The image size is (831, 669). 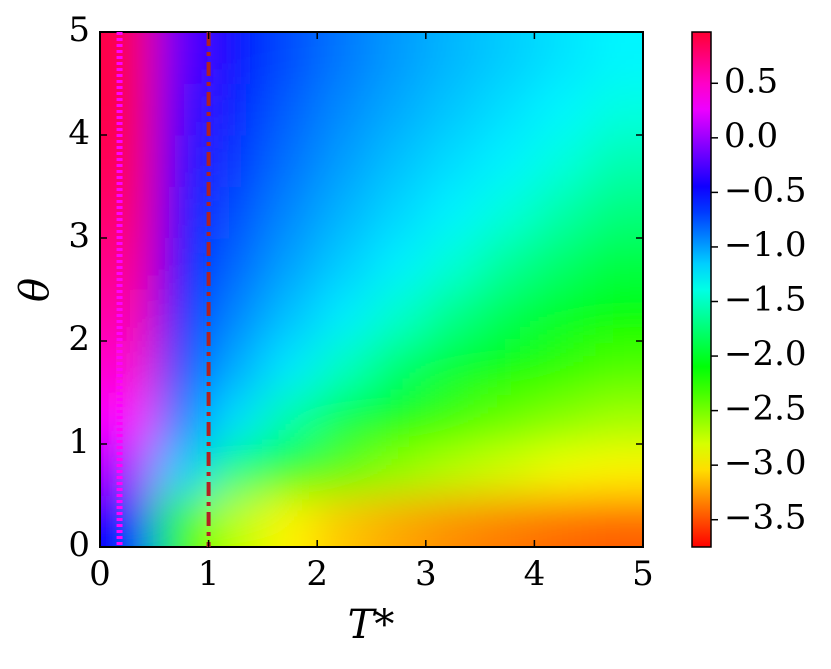 I want to click on y-axis-label: θ, so click(x=35, y=290).